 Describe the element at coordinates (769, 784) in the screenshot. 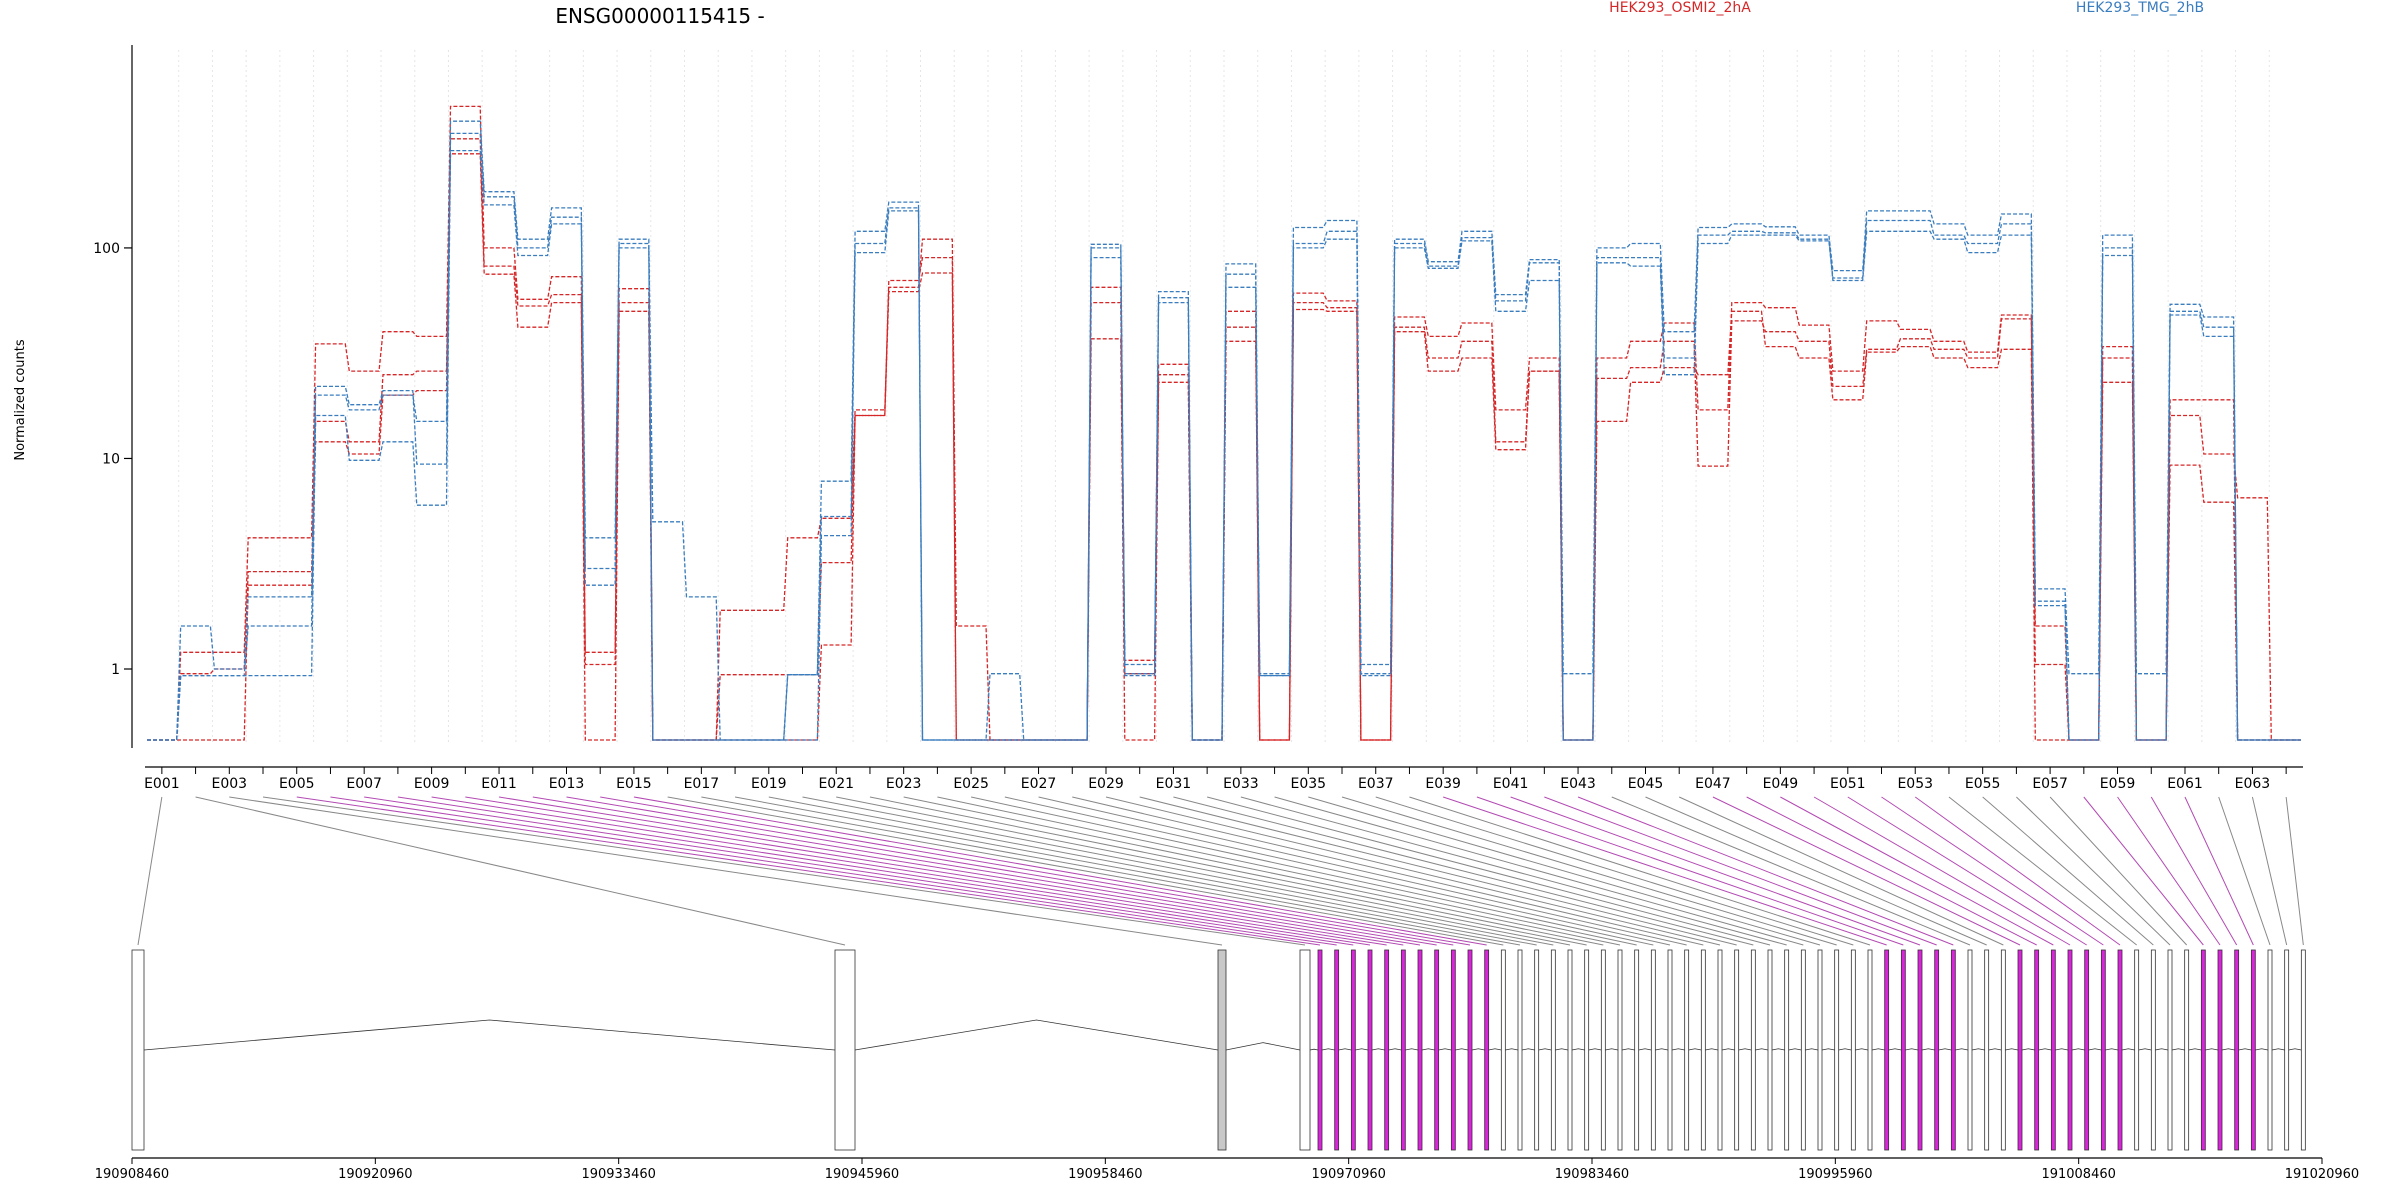

I see `exon-tick-label: E019` at that location.